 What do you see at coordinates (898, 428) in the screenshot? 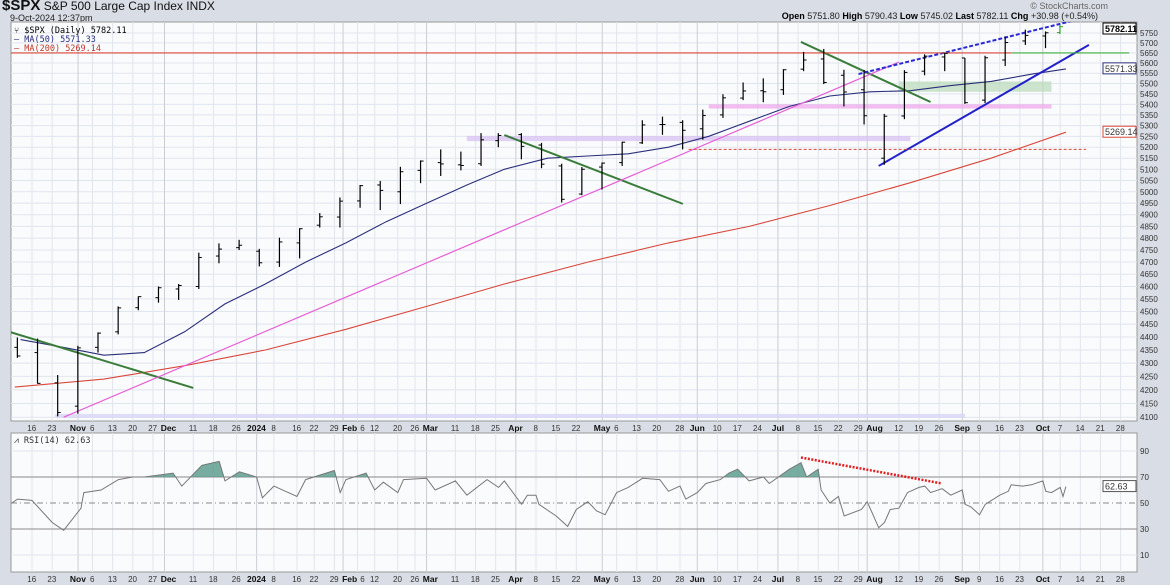
I see `x-tick-label: 12` at bounding box center [898, 428].